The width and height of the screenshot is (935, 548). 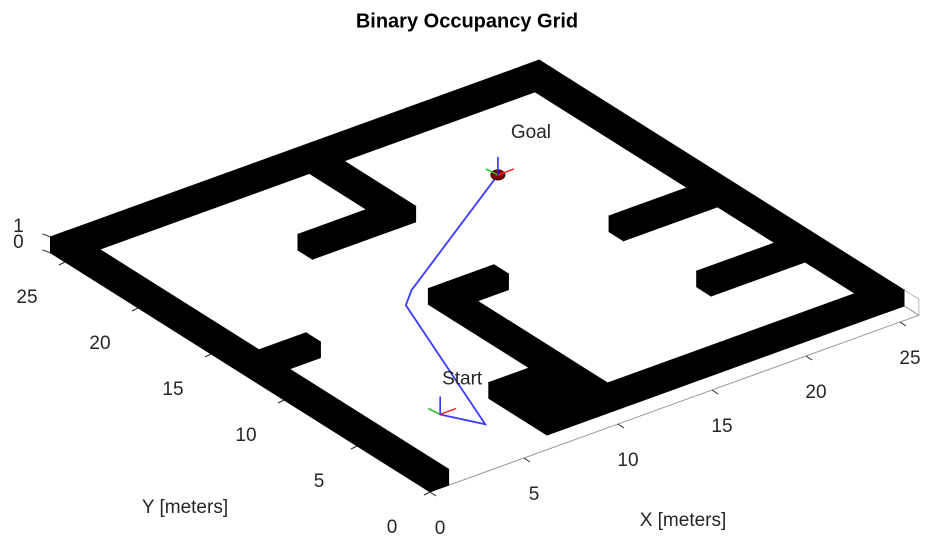 I want to click on x-tick-label: 25, so click(x=909, y=358).